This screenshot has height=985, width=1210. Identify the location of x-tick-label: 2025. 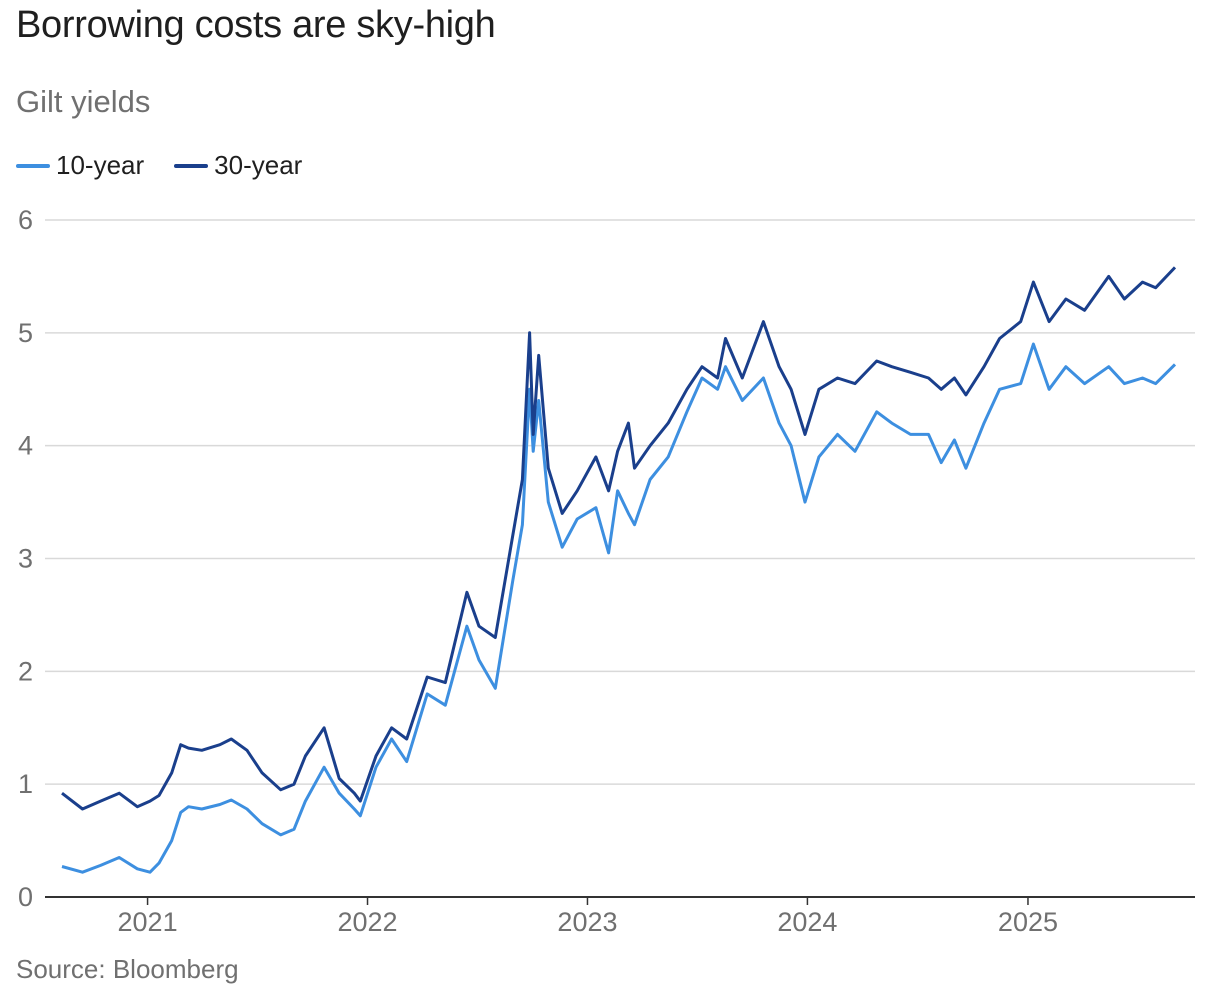
(1028, 922).